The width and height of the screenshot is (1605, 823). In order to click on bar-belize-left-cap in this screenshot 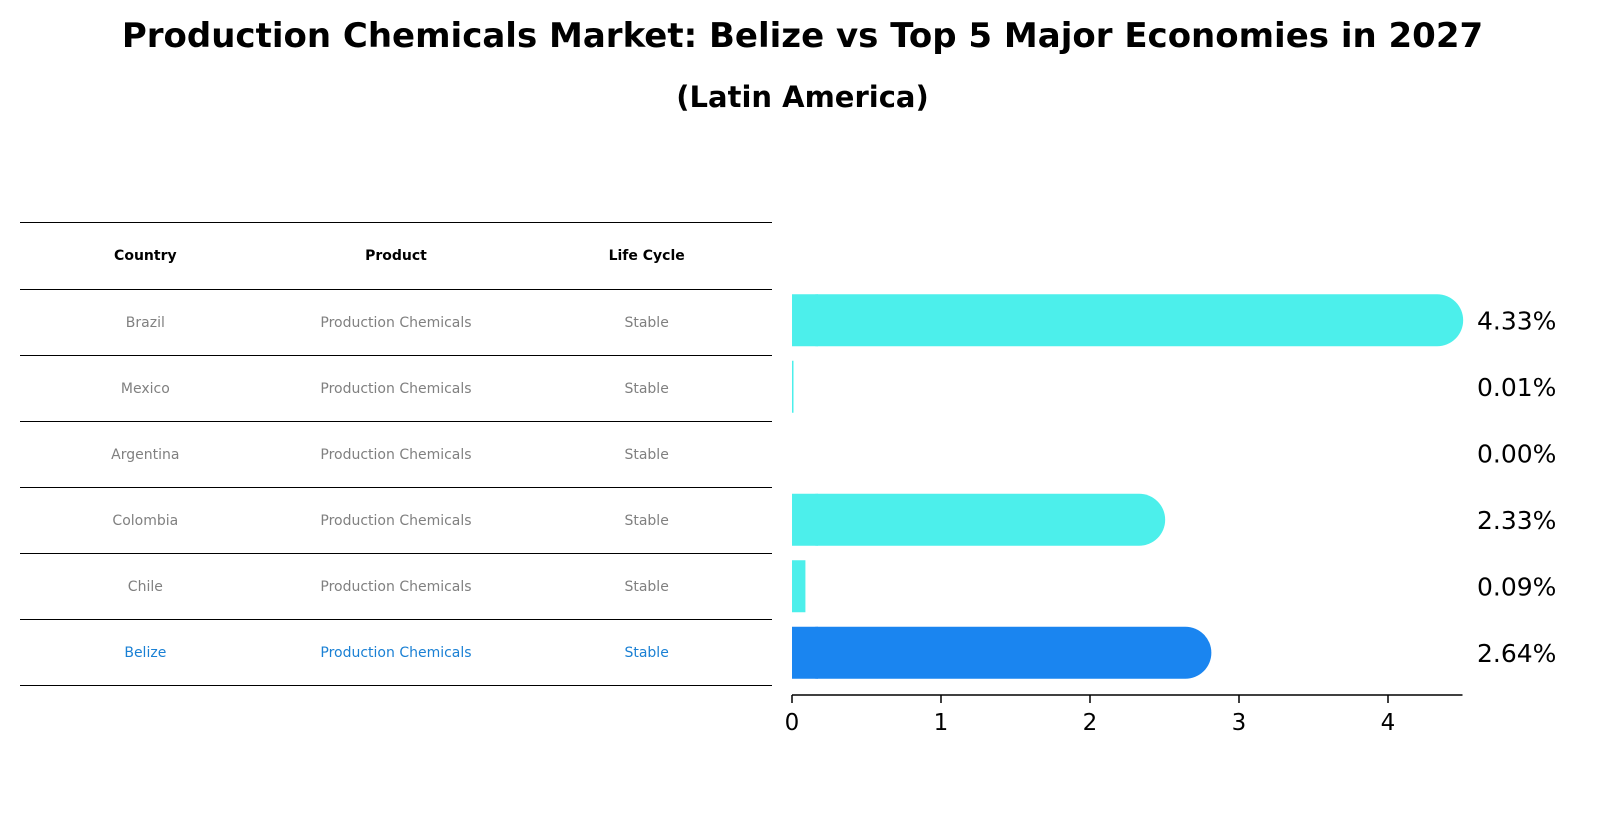, I will do `click(805, 652)`.